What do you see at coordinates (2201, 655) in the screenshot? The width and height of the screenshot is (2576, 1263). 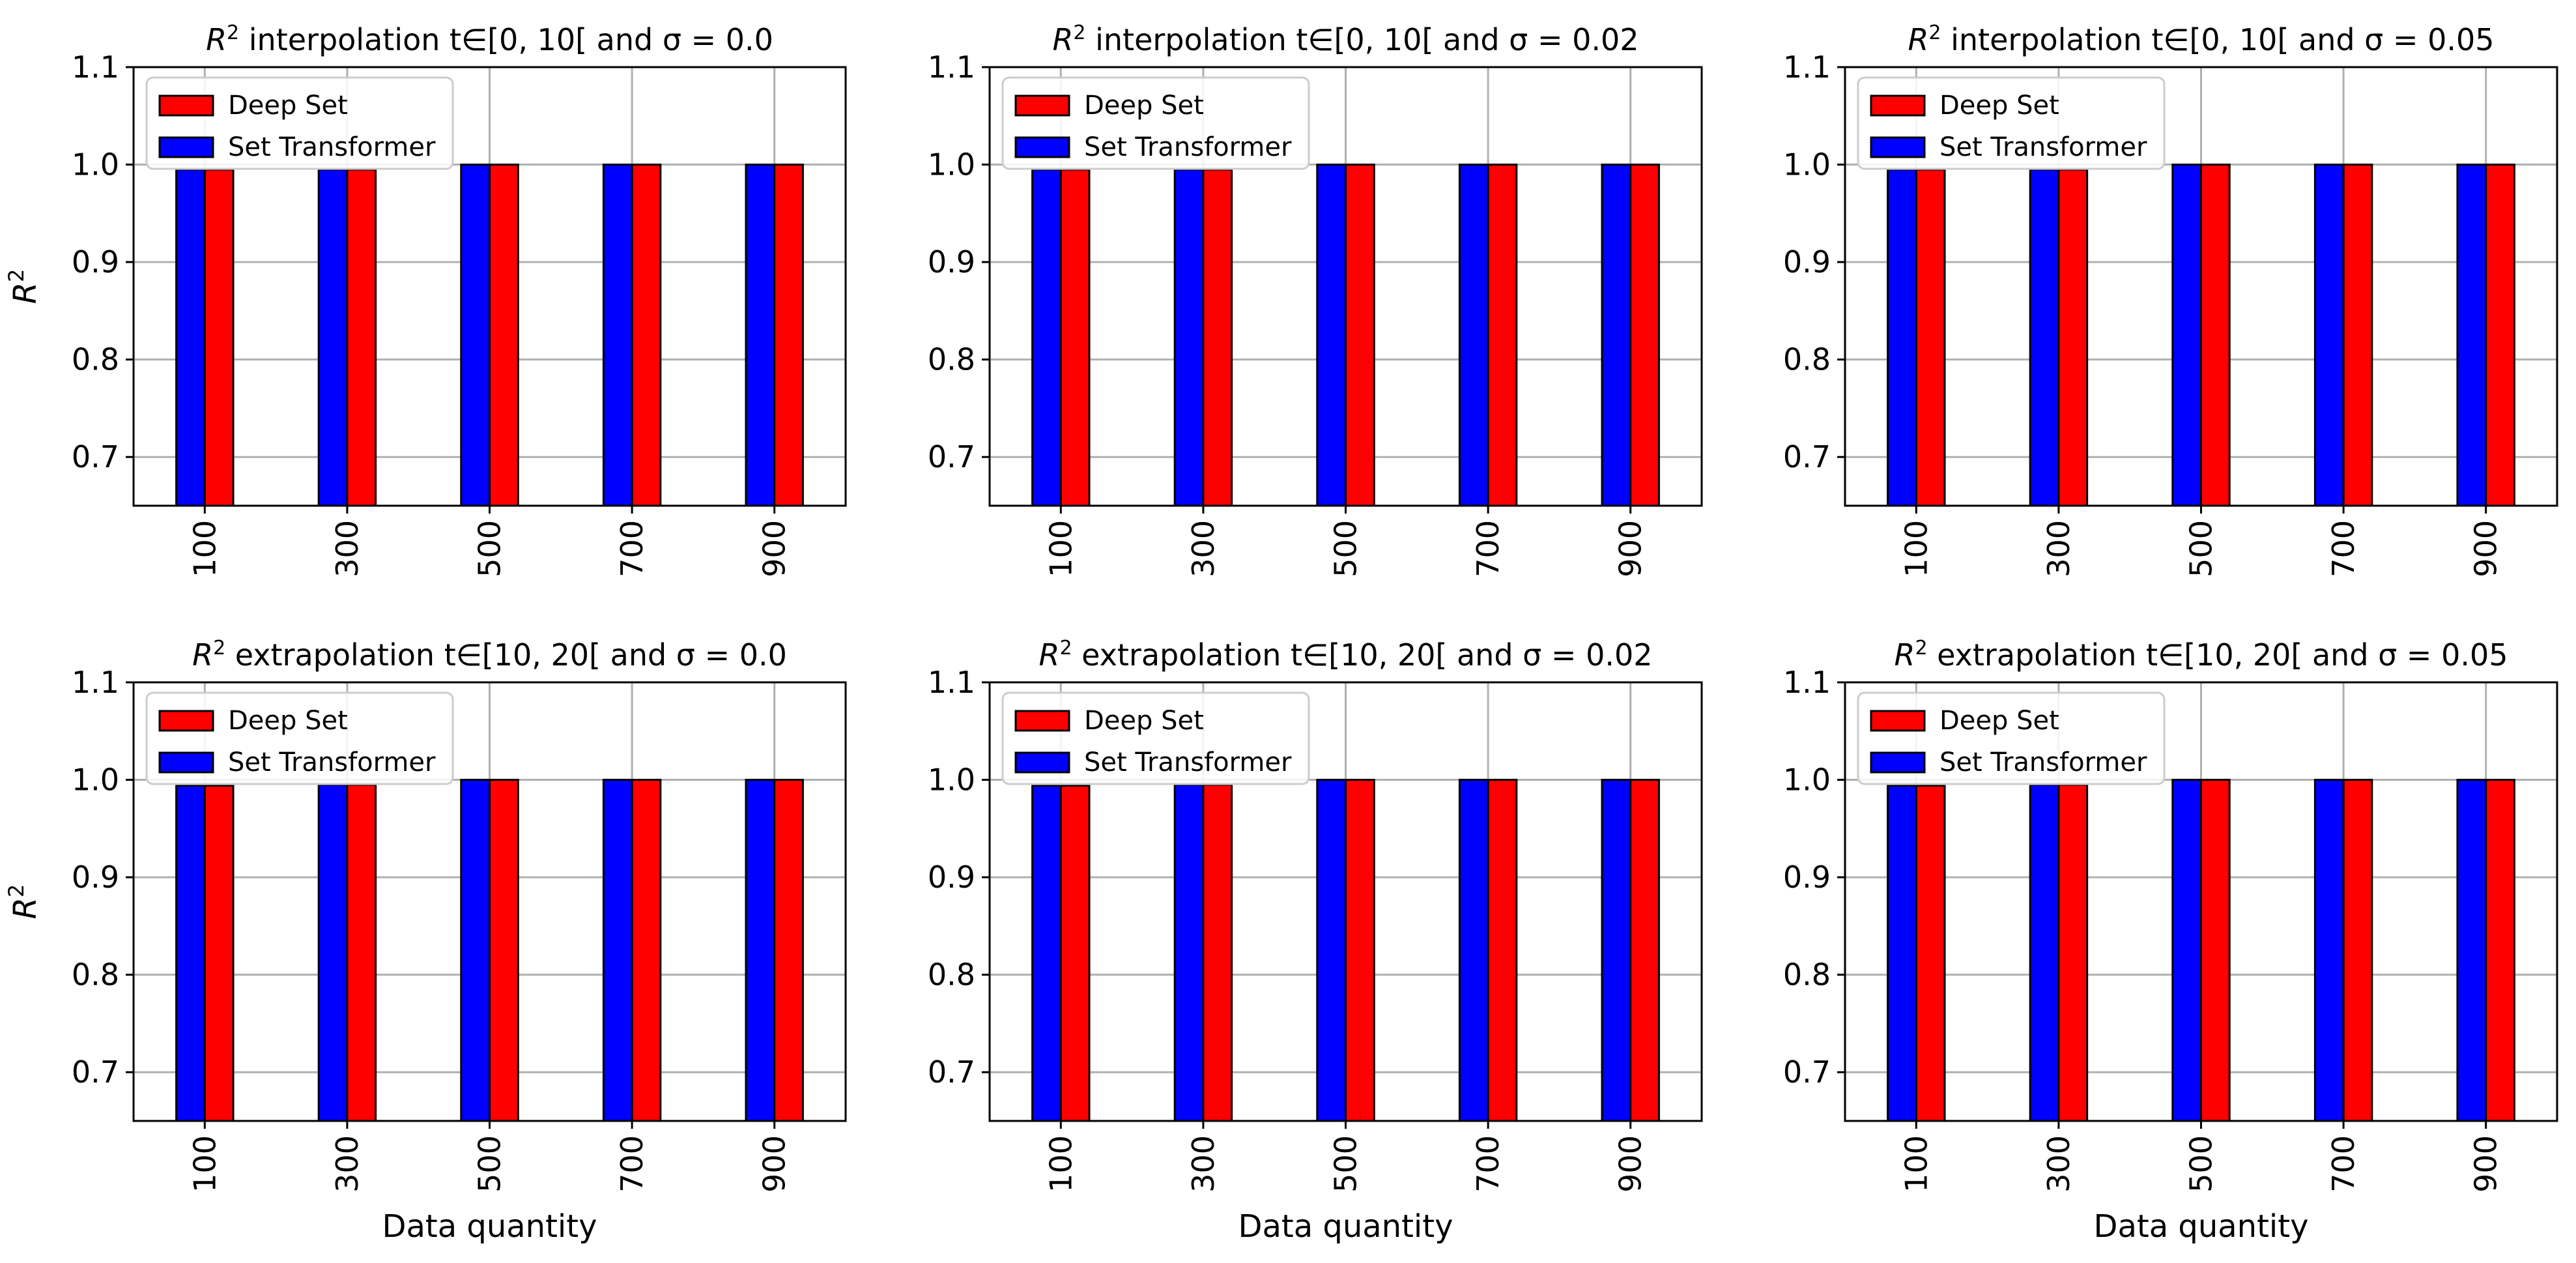 I see `chart-title: R2 extrapolation t∈[10, 20[ and σ = 0.05` at bounding box center [2201, 655].